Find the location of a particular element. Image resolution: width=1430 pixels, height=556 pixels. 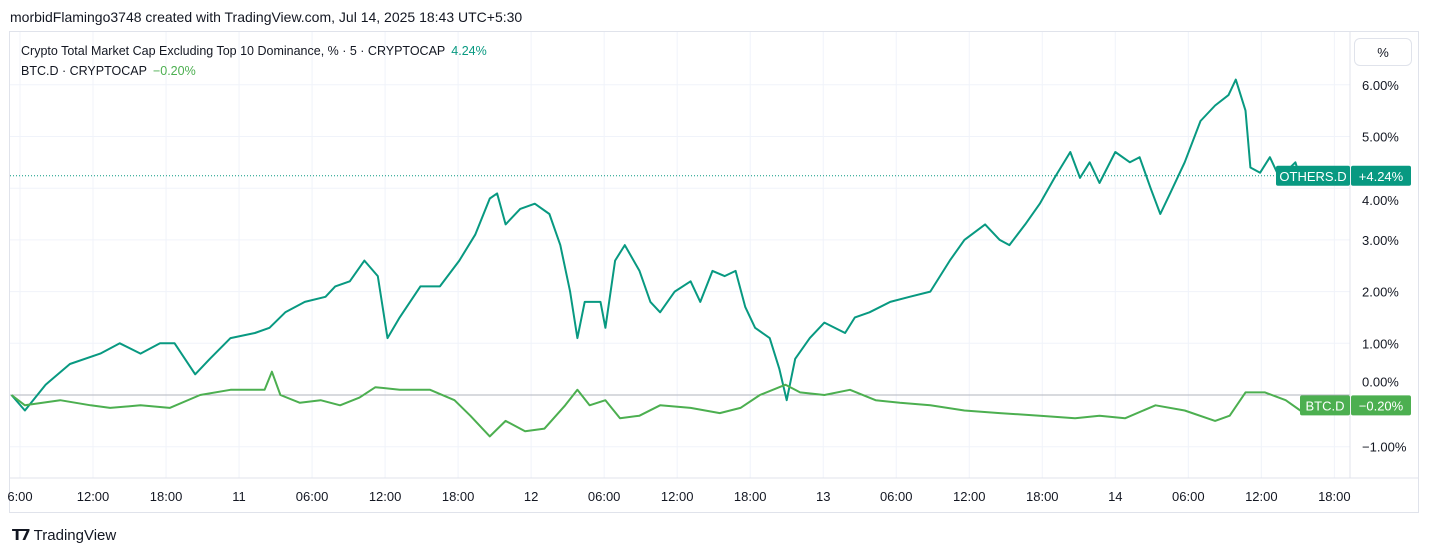

legend-btcd: BTC.D · CRYPTOCAP −0.20% is located at coordinates (108, 71).